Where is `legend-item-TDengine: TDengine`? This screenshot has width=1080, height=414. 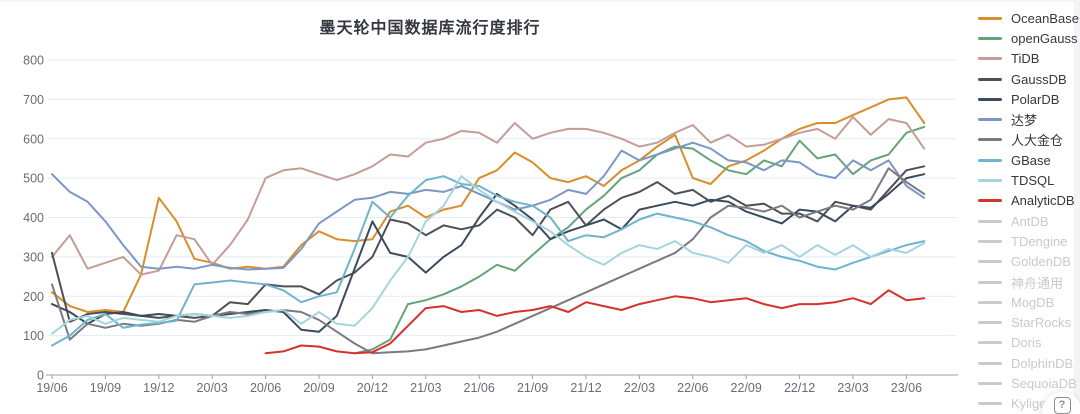
legend-item-TDengine: TDengine is located at coordinates (1028, 241).